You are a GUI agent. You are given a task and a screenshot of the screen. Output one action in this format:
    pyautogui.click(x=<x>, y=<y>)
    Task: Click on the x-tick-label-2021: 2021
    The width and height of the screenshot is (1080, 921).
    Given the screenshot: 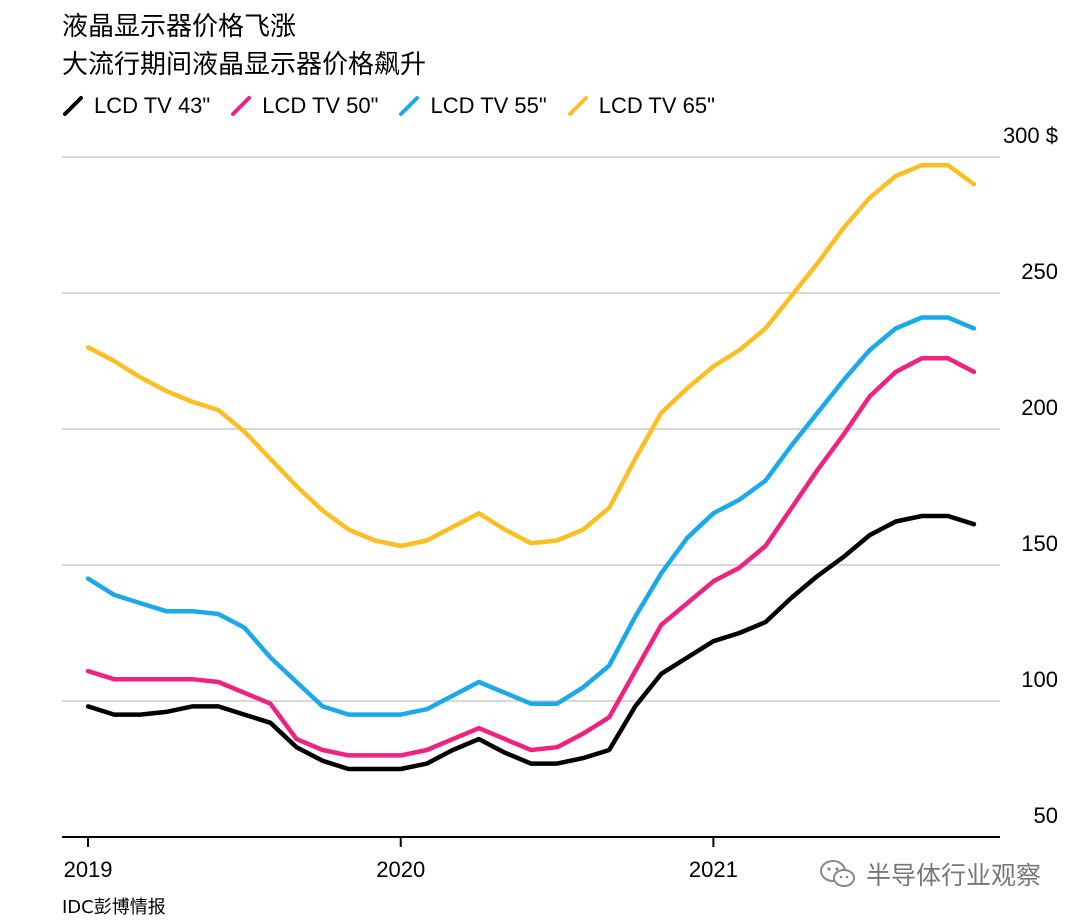 What is the action you would take?
    pyautogui.click(x=713, y=869)
    